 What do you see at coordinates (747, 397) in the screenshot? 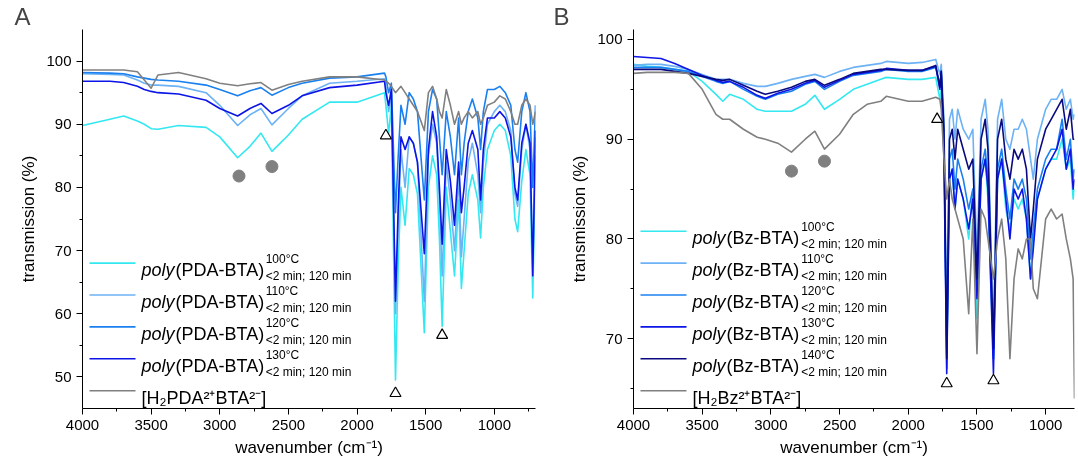
I see `legend-label: [H₂Bz²⁺BTA²⁻]` at bounding box center [747, 397].